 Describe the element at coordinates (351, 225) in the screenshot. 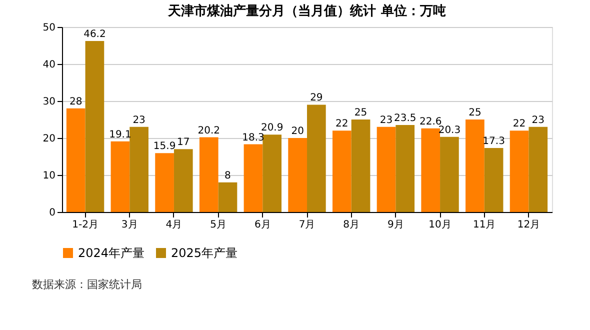

I see `x-tick-label: 8月` at that location.